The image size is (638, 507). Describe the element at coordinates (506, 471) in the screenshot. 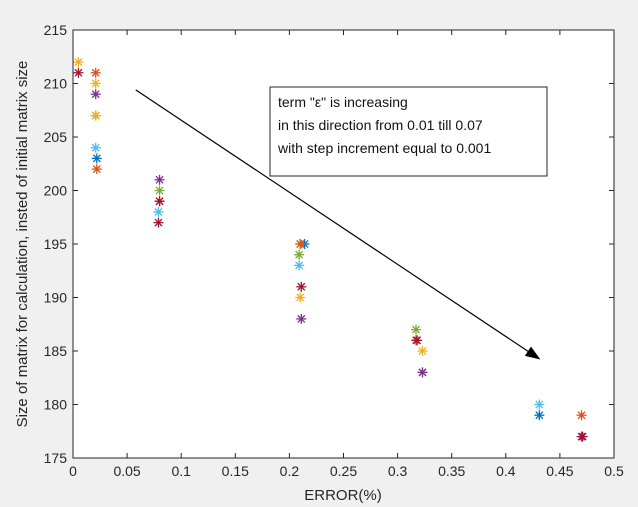

I see `x-tick-label: 0.4` at that location.